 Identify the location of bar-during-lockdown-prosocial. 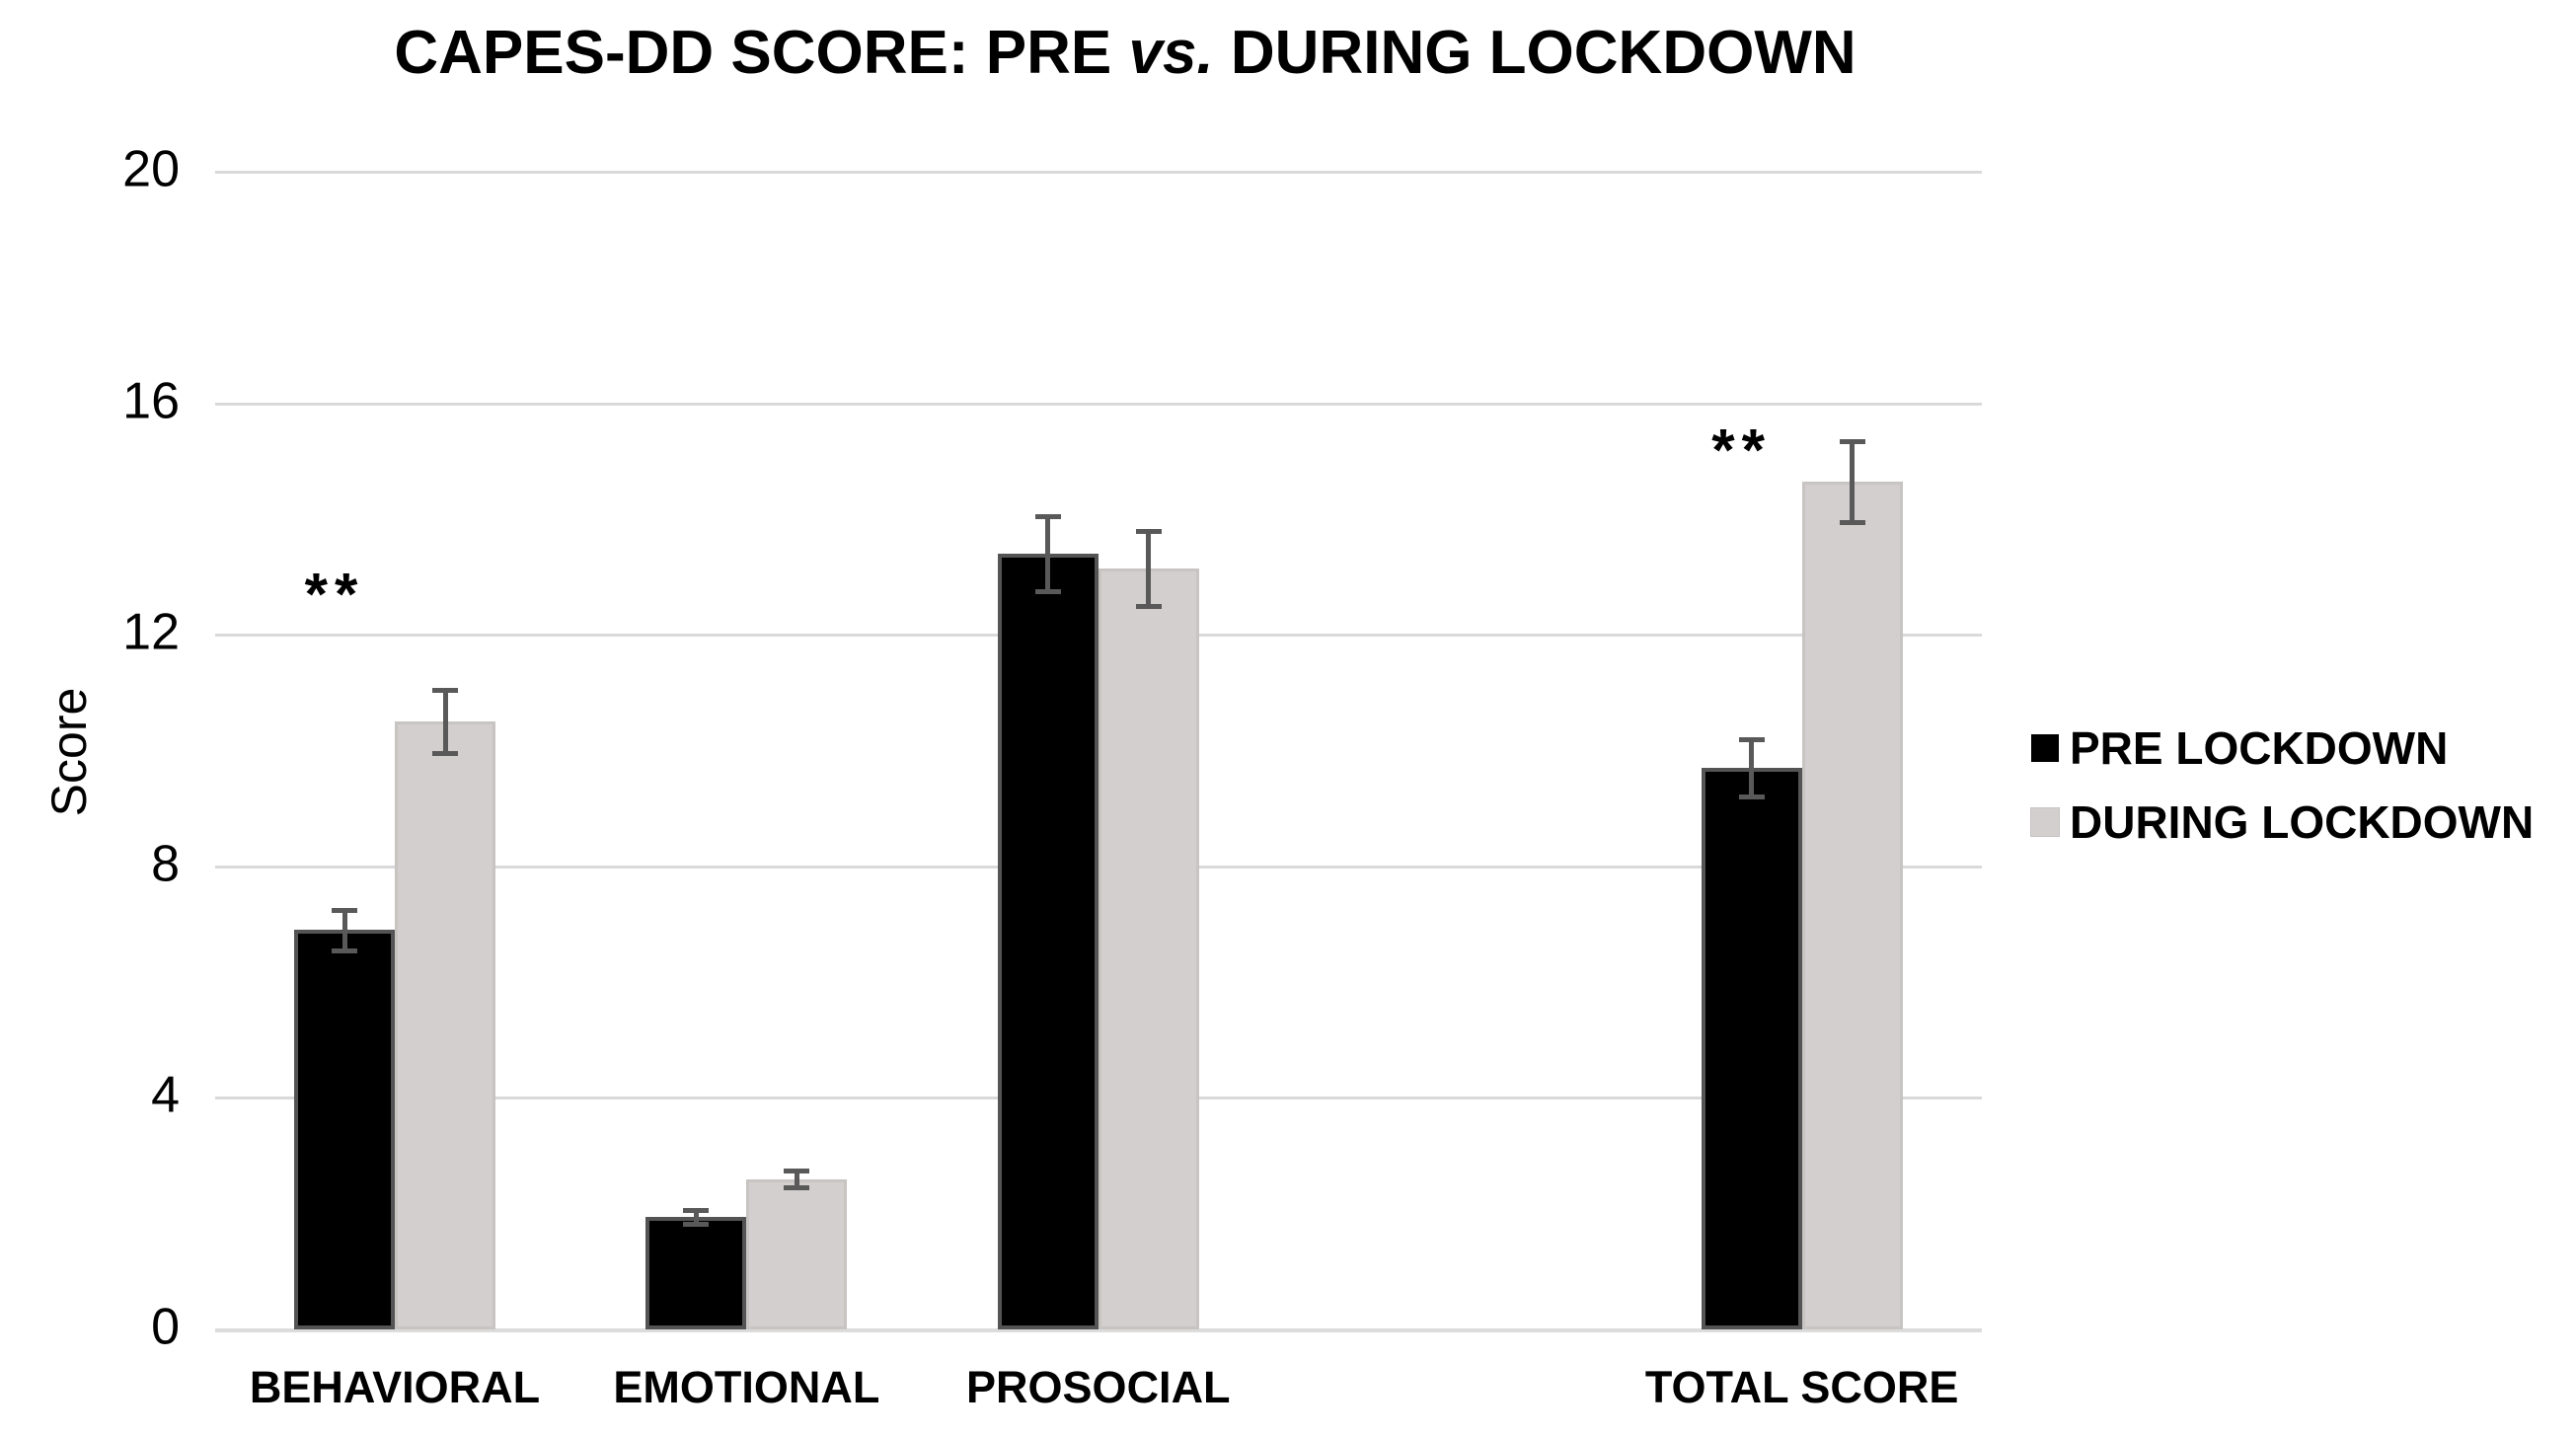
(1148, 948).